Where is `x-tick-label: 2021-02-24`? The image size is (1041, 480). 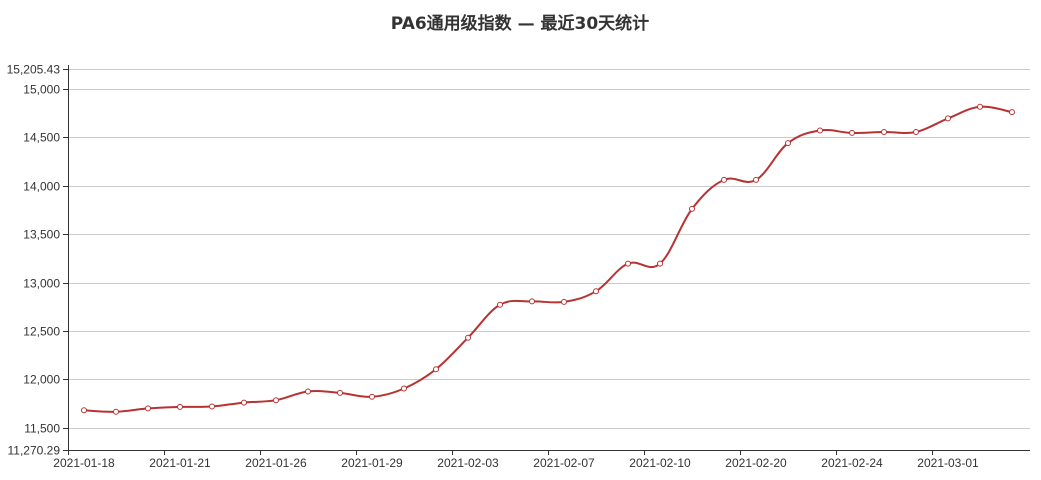
x-tick-label: 2021-02-24 is located at coordinates (852, 463).